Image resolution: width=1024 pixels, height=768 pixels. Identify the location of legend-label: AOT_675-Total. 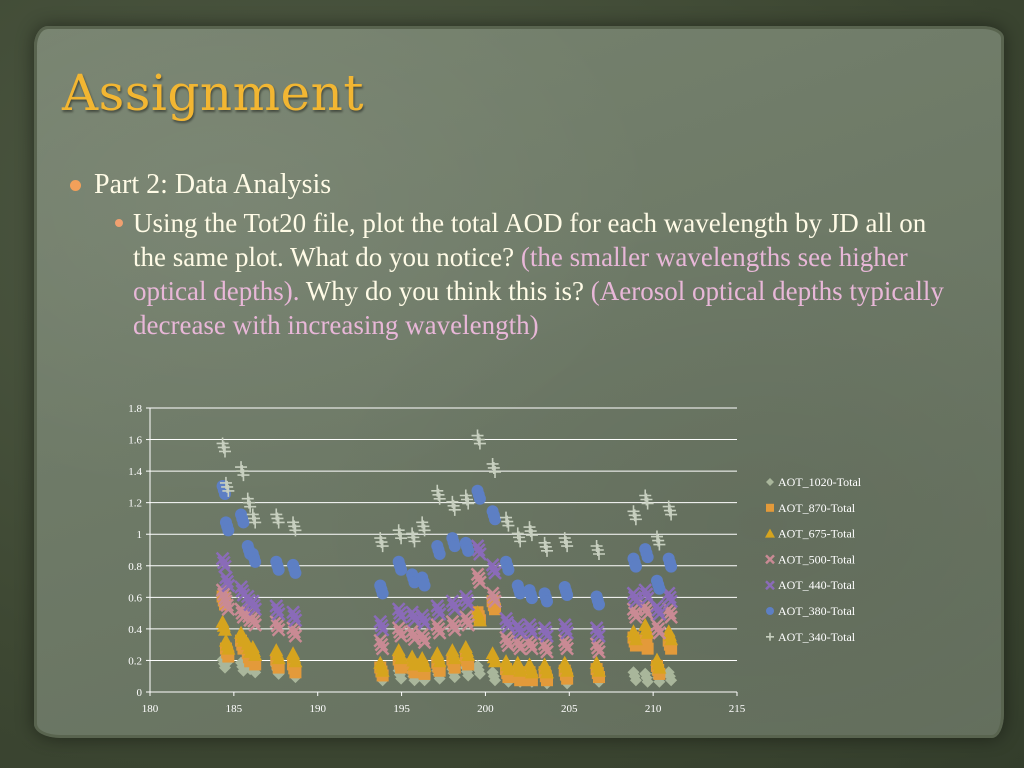
(817, 534).